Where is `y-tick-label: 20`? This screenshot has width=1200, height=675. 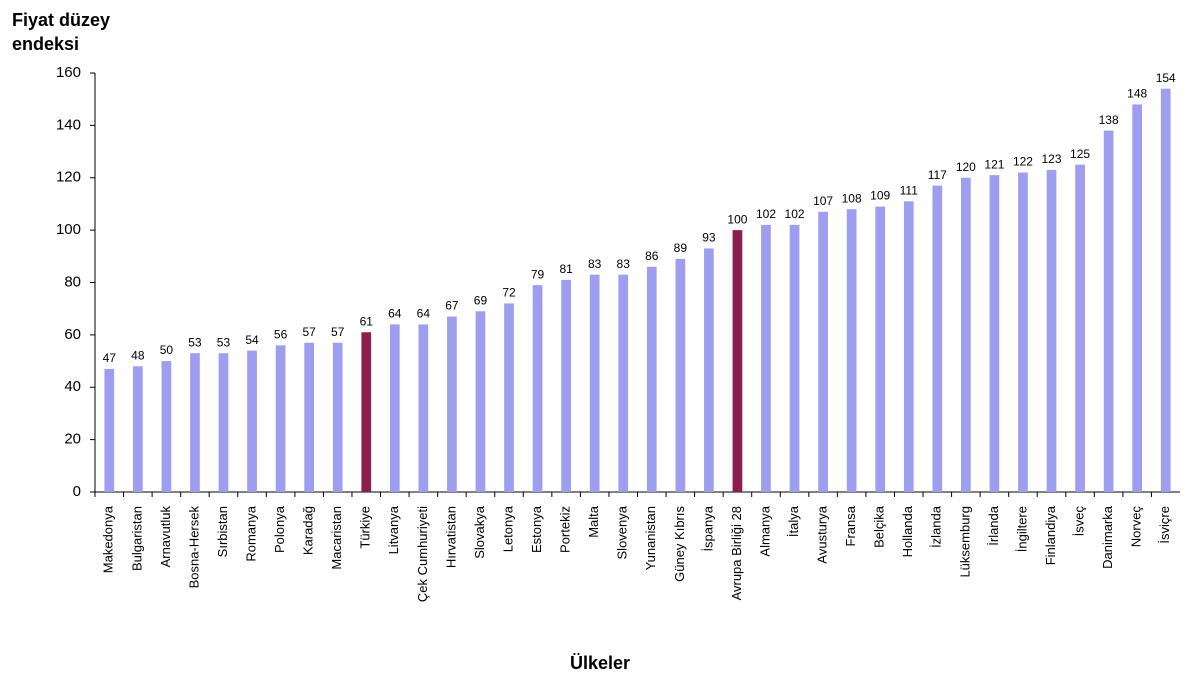 y-tick-label: 20 is located at coordinates (72, 439).